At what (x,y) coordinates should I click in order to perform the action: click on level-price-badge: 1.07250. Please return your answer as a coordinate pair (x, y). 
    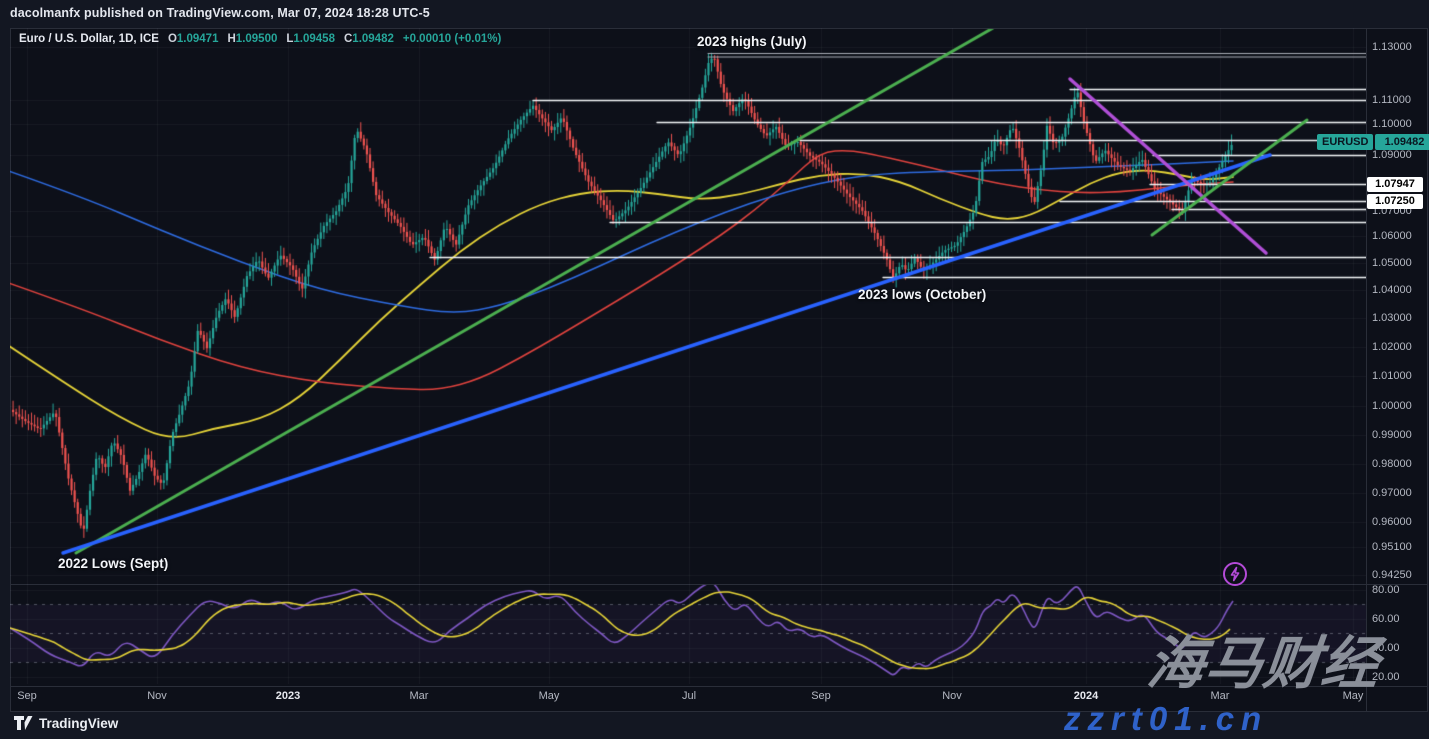
    Looking at the image, I should click on (1395, 201).